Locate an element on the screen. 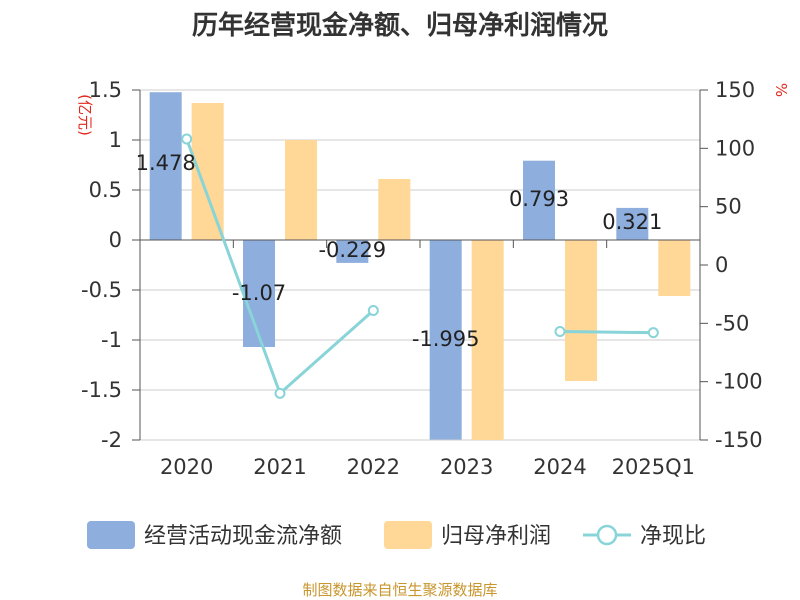 The image size is (800, 600). x-tick-label: 2025Q1 is located at coordinates (653, 467).